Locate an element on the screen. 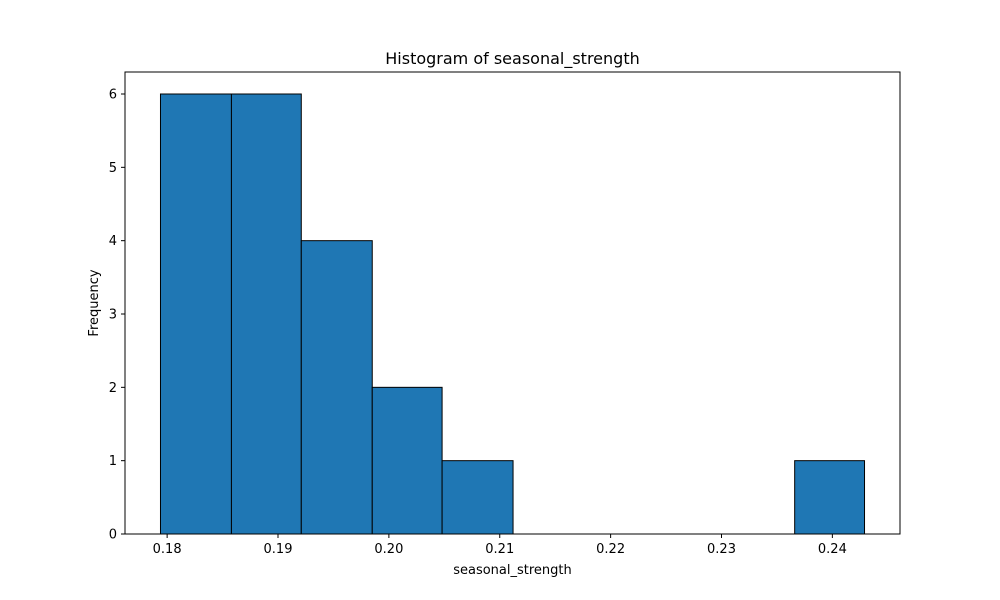  y-tick-label: 4 is located at coordinates (113, 241).